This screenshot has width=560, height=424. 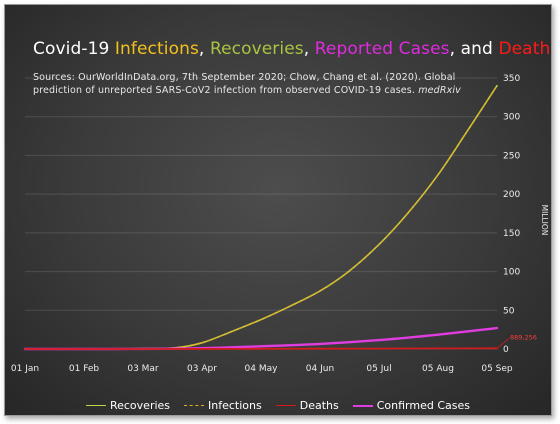 I want to click on x-tick-label: 03 Mar, so click(x=143, y=369).